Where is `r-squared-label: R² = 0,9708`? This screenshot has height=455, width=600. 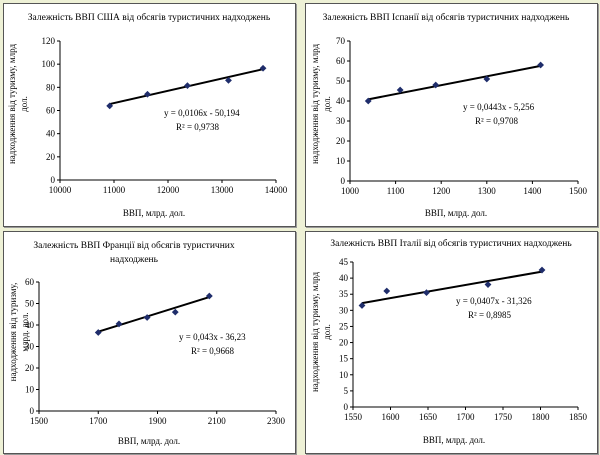
r-squared-label: R² = 0,9708 is located at coordinates (497, 121).